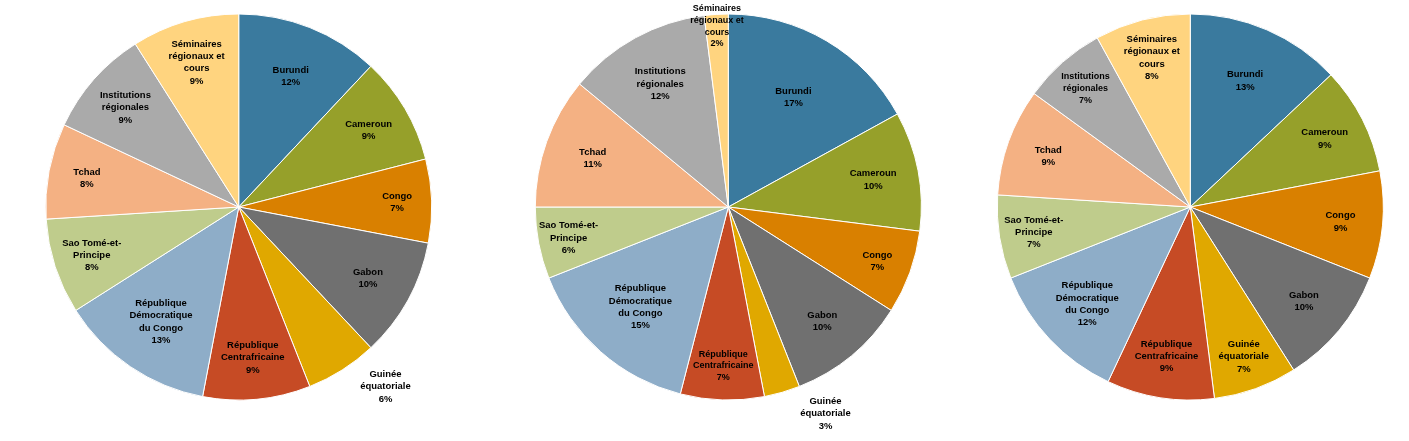 The height and width of the screenshot is (441, 1409). What do you see at coordinates (717, 43) in the screenshot?
I see `data-label: 2%` at bounding box center [717, 43].